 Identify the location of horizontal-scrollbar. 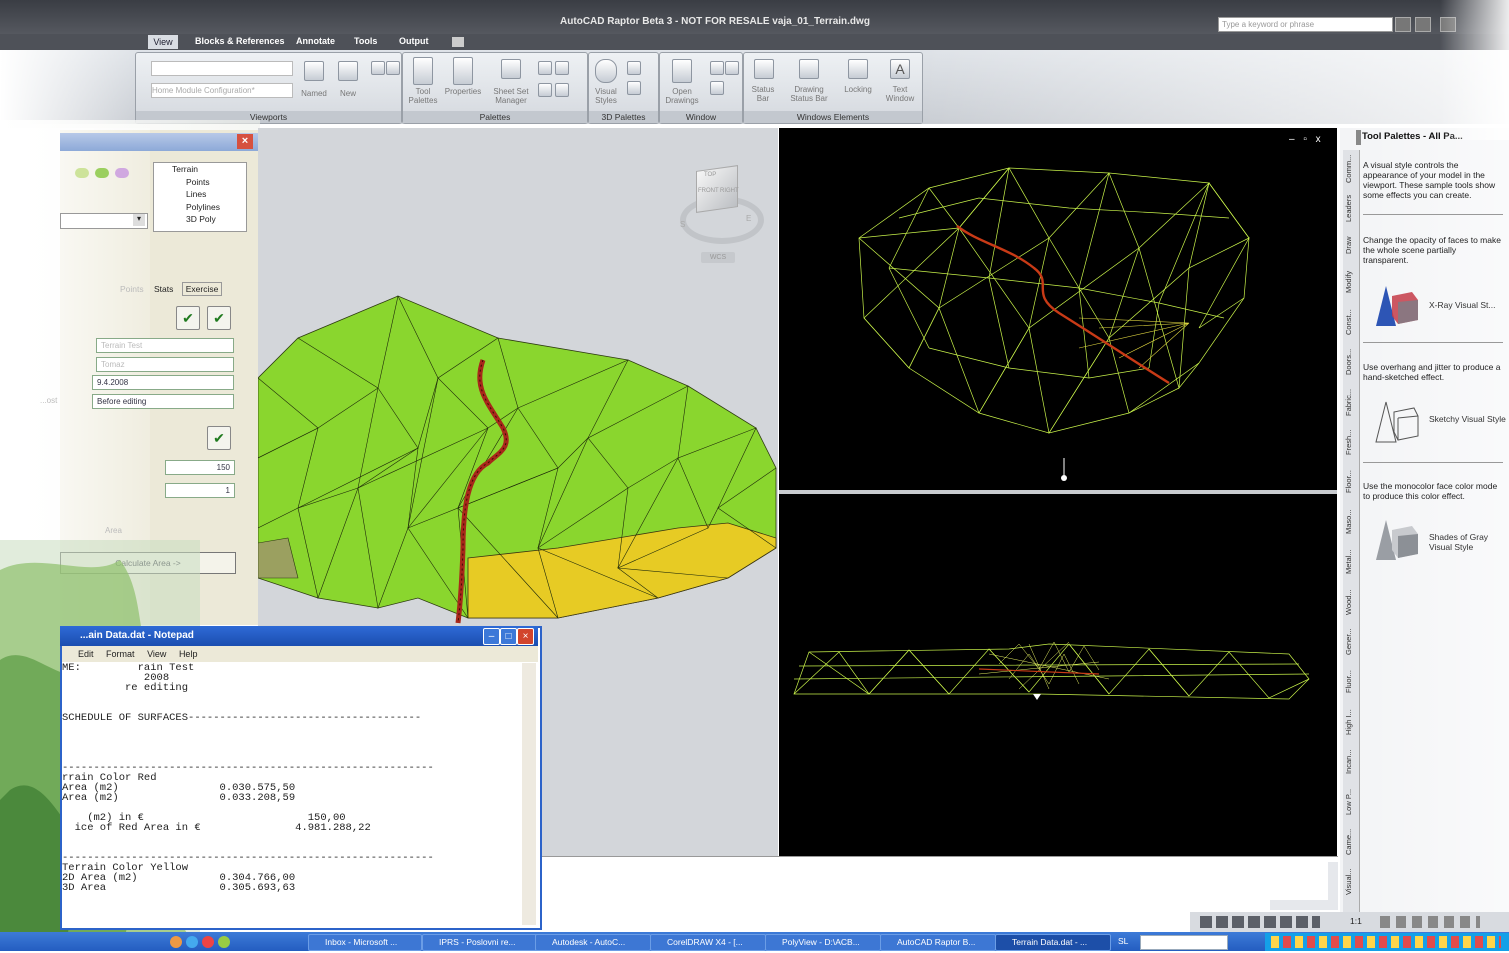
(1304, 905).